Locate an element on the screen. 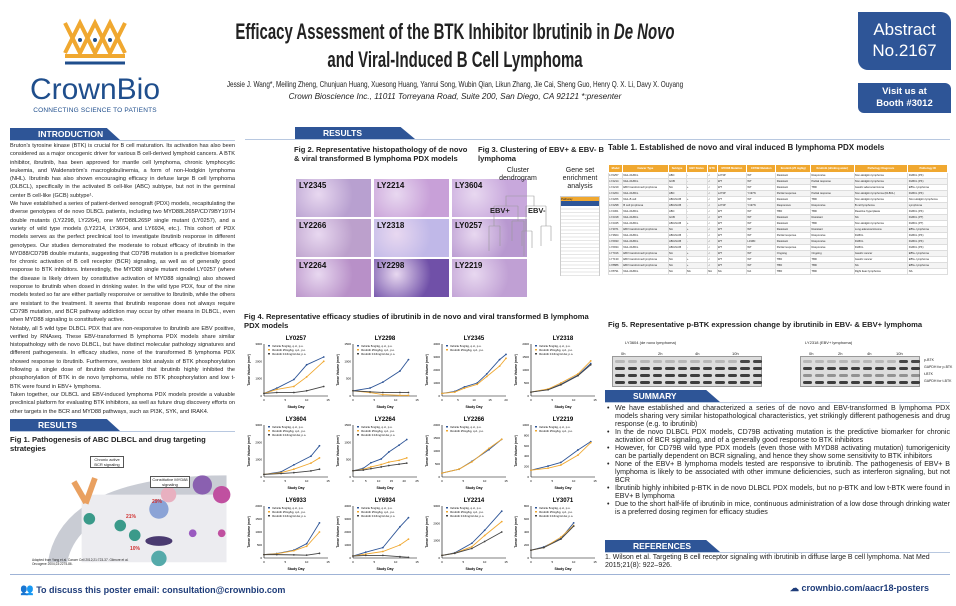 Image resolution: width=956 pixels, height=606 pixels. logo-name: CrownBio is located at coordinates (95, 89).